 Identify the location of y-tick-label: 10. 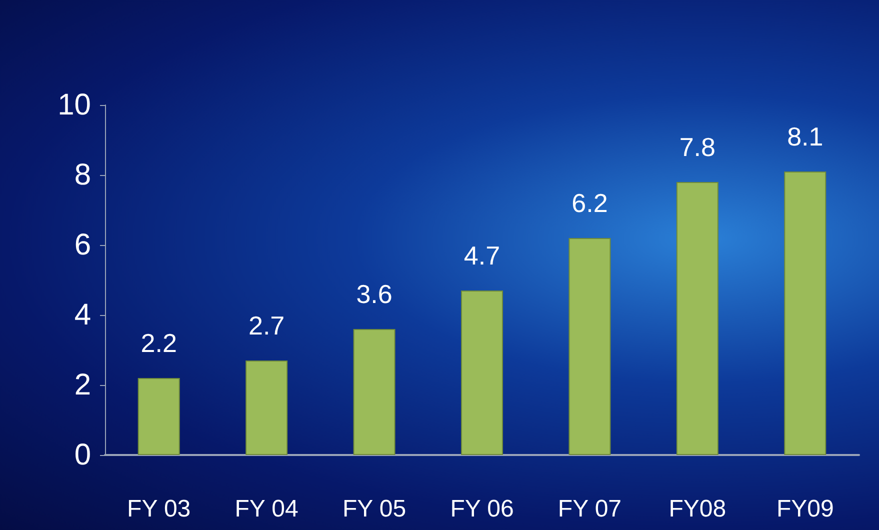
(74, 105).